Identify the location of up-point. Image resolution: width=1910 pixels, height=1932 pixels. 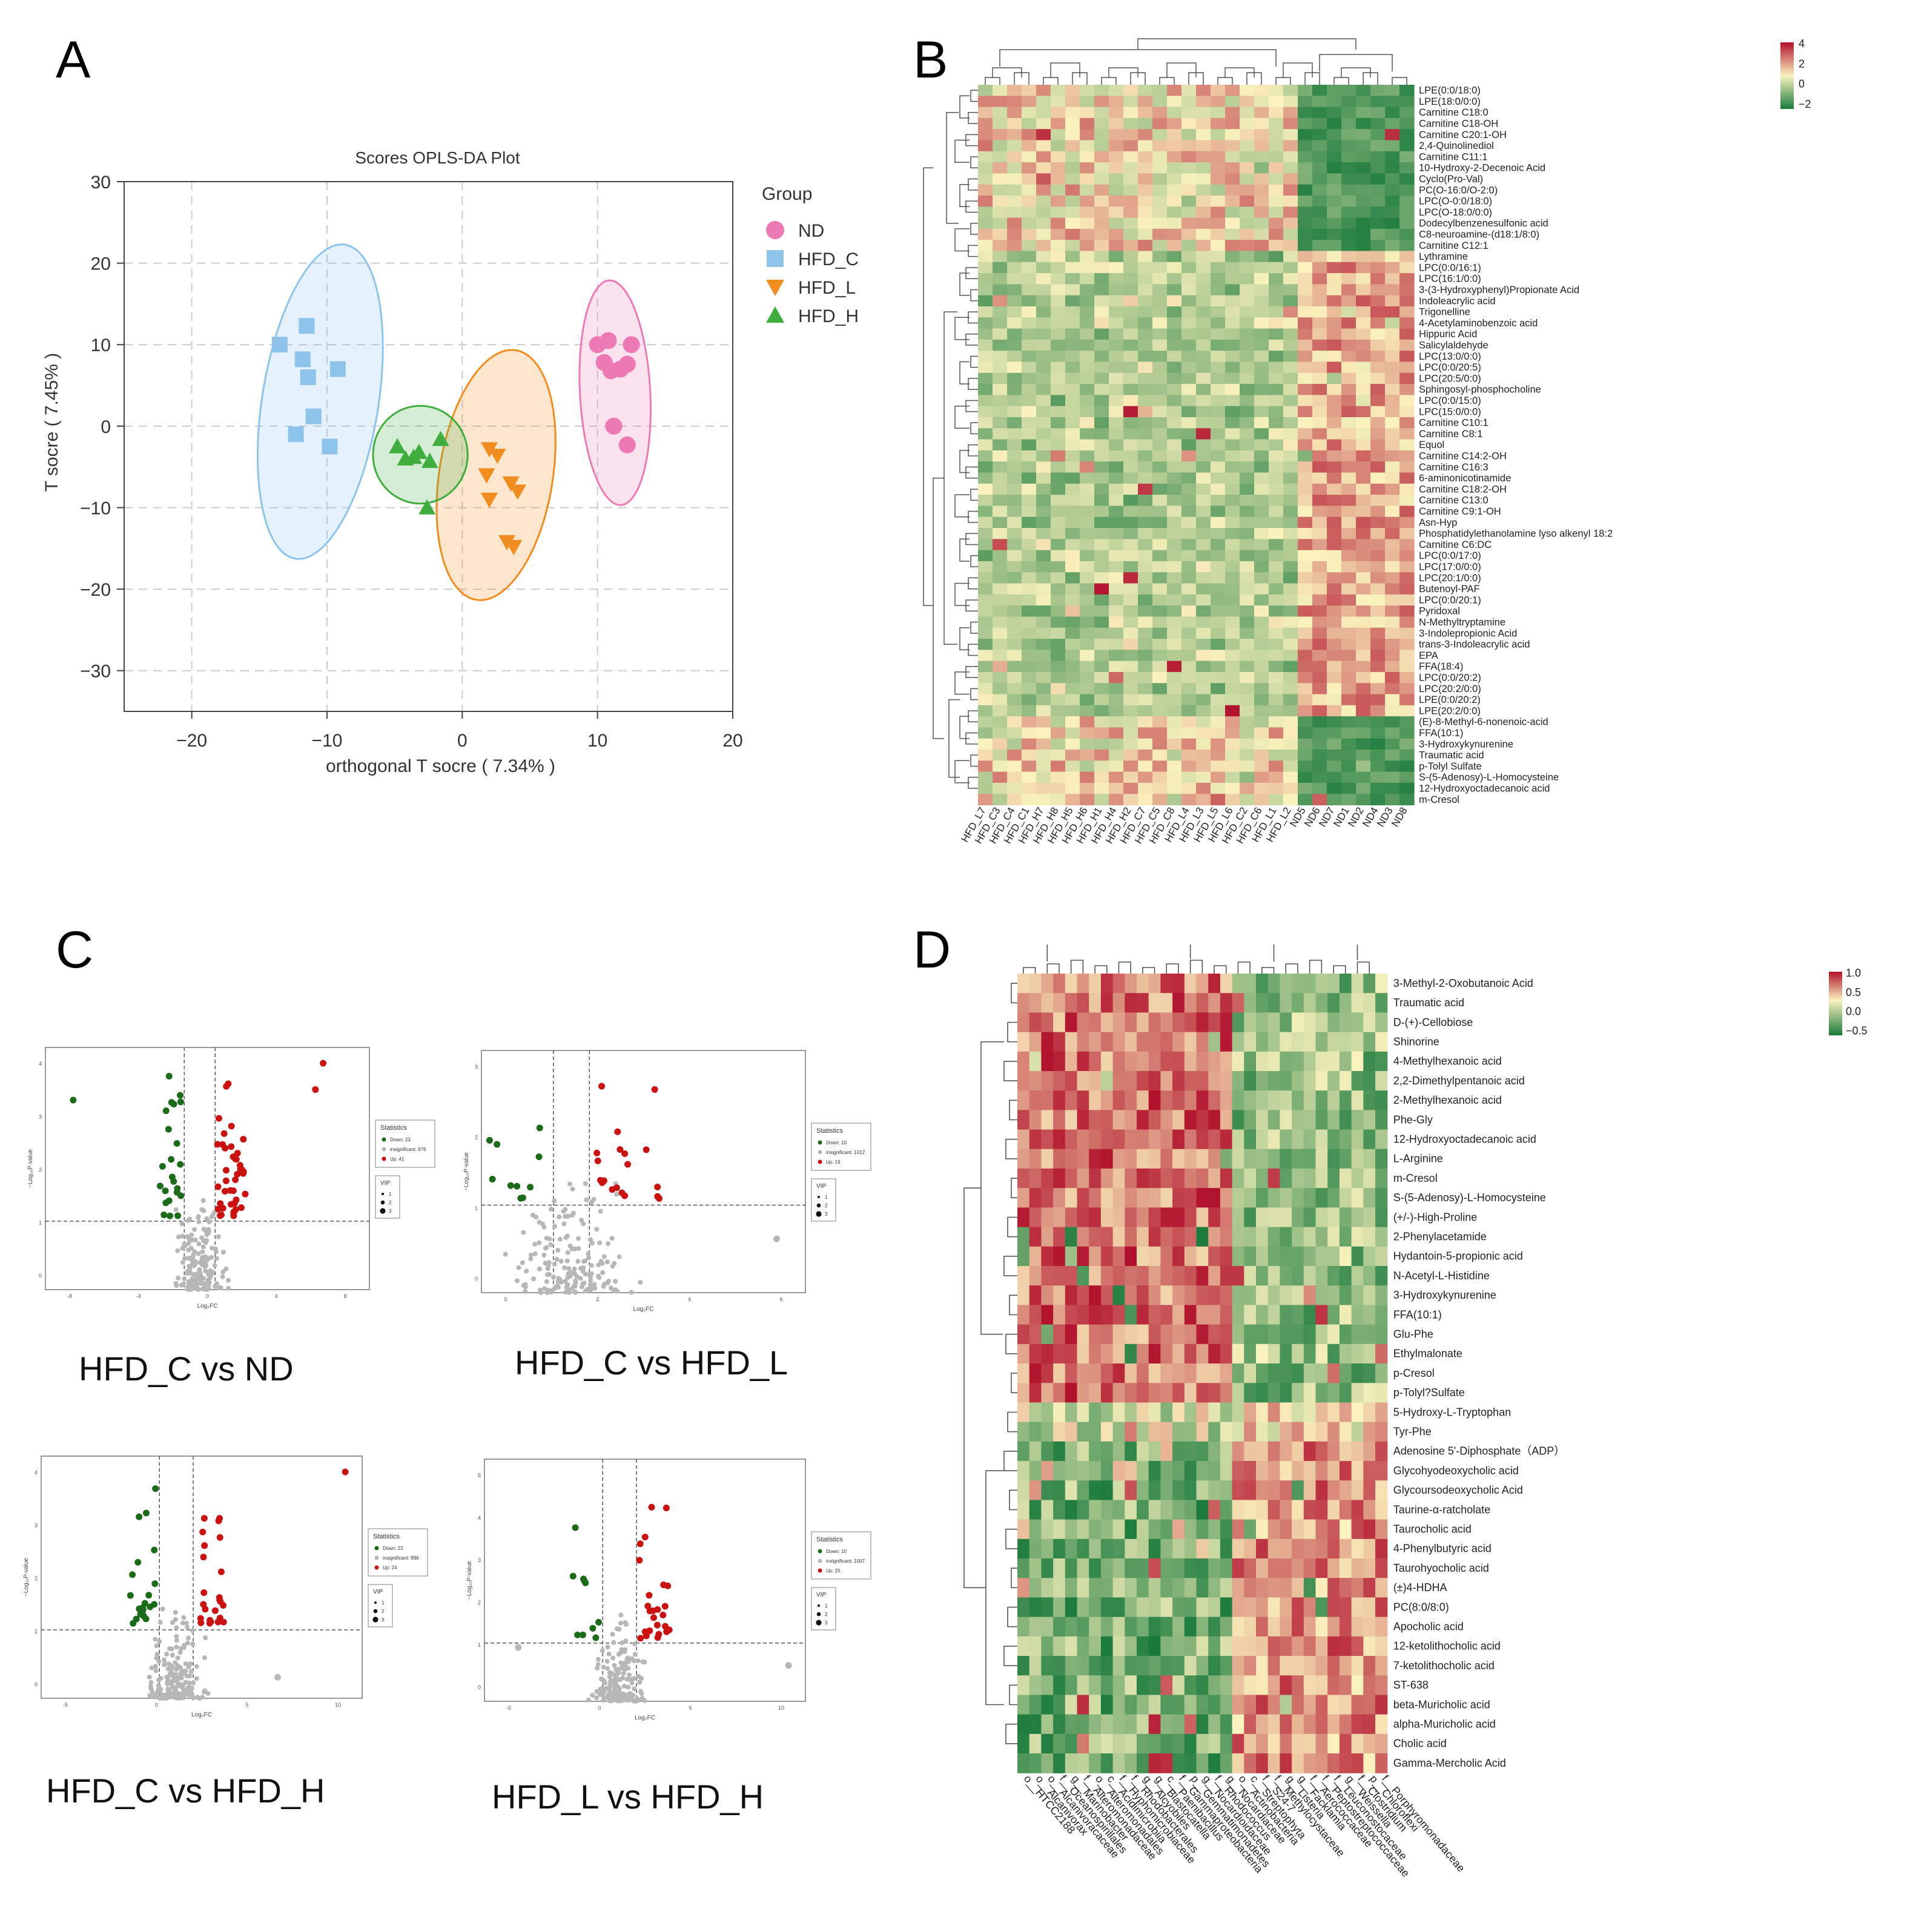
(205, 1609).